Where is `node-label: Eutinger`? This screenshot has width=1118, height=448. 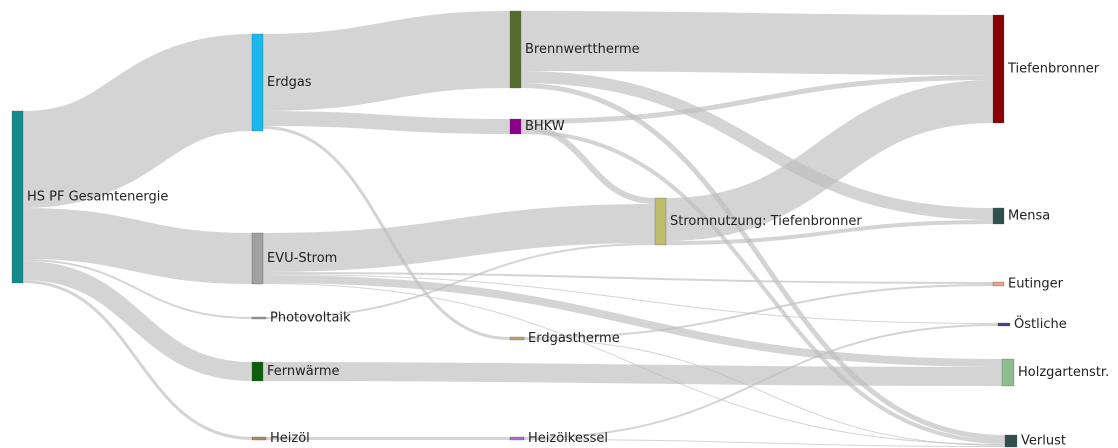 node-label: Eutinger is located at coordinates (1036, 284).